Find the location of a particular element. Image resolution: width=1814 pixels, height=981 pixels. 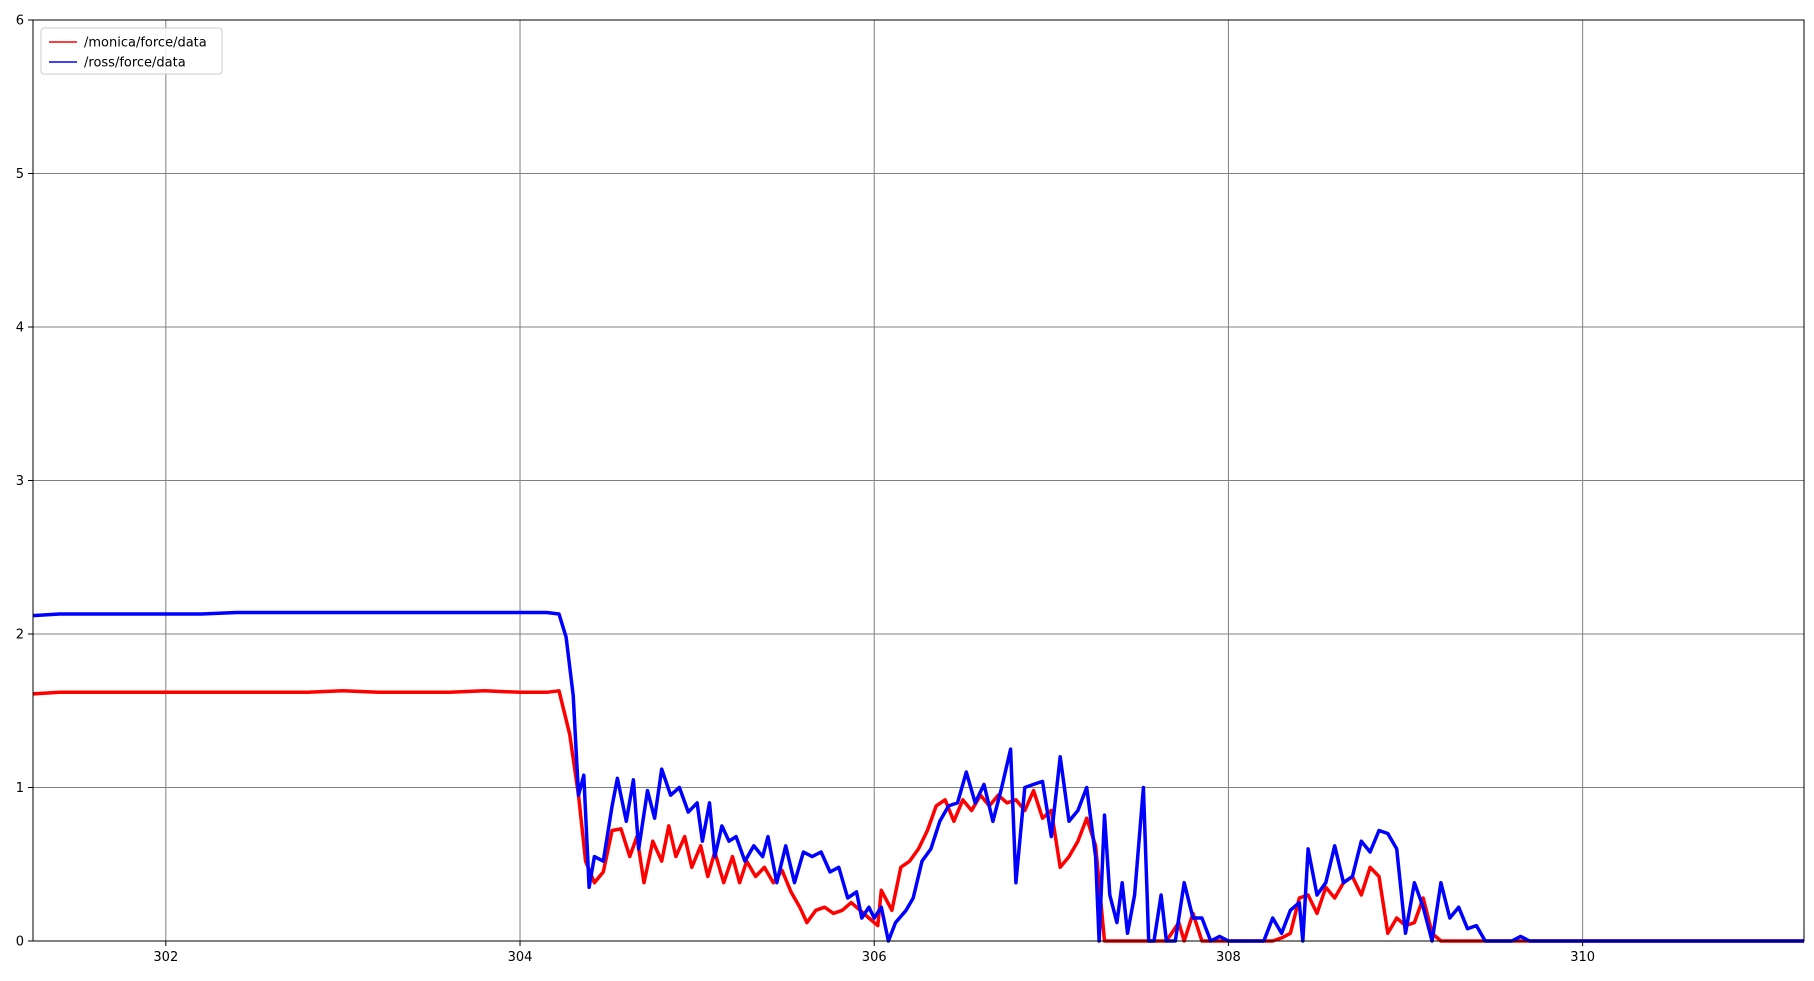

legend-box is located at coordinates (131, 51).